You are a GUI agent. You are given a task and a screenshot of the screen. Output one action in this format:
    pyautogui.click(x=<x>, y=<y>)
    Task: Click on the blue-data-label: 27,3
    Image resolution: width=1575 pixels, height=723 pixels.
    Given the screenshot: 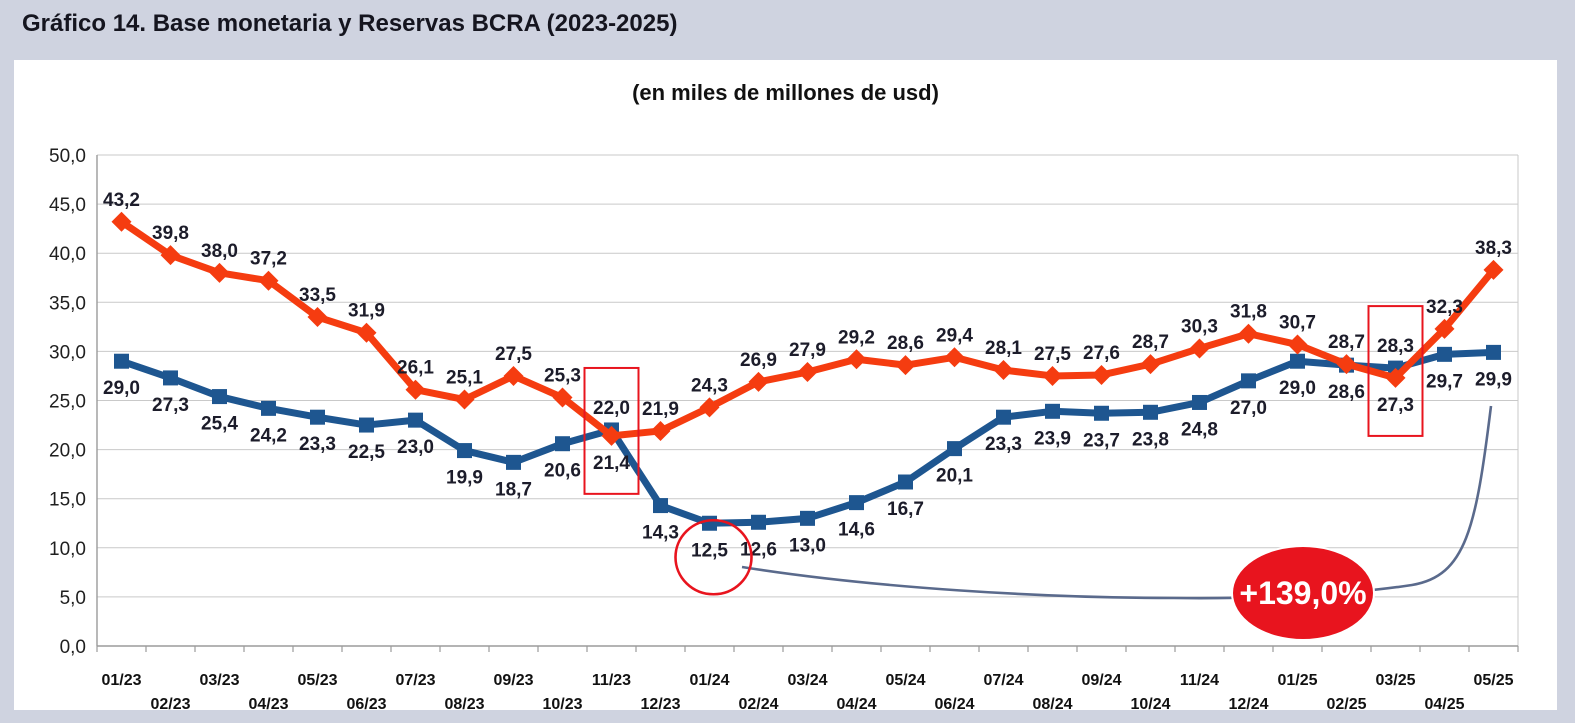 What is the action you would take?
    pyautogui.click(x=170, y=405)
    